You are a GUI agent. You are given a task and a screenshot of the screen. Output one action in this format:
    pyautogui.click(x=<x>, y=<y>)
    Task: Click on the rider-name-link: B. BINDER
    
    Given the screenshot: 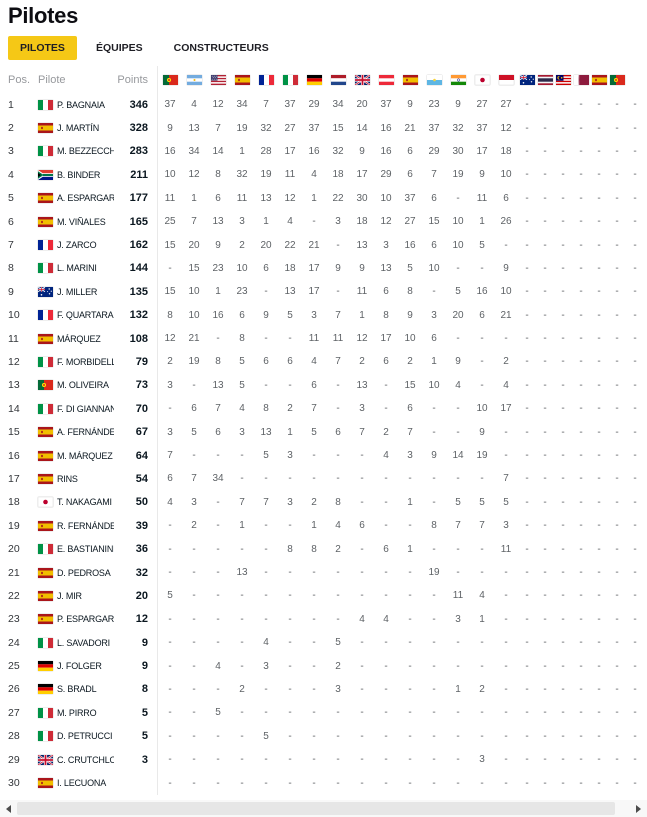 What is the action you would take?
    pyautogui.click(x=79, y=174)
    